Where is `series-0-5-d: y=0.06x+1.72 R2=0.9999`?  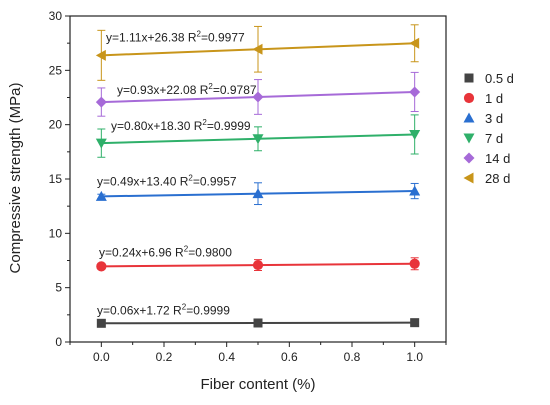 series-0-5-d: y=0.06x+1.72 R2=0.9999 is located at coordinates (258, 315).